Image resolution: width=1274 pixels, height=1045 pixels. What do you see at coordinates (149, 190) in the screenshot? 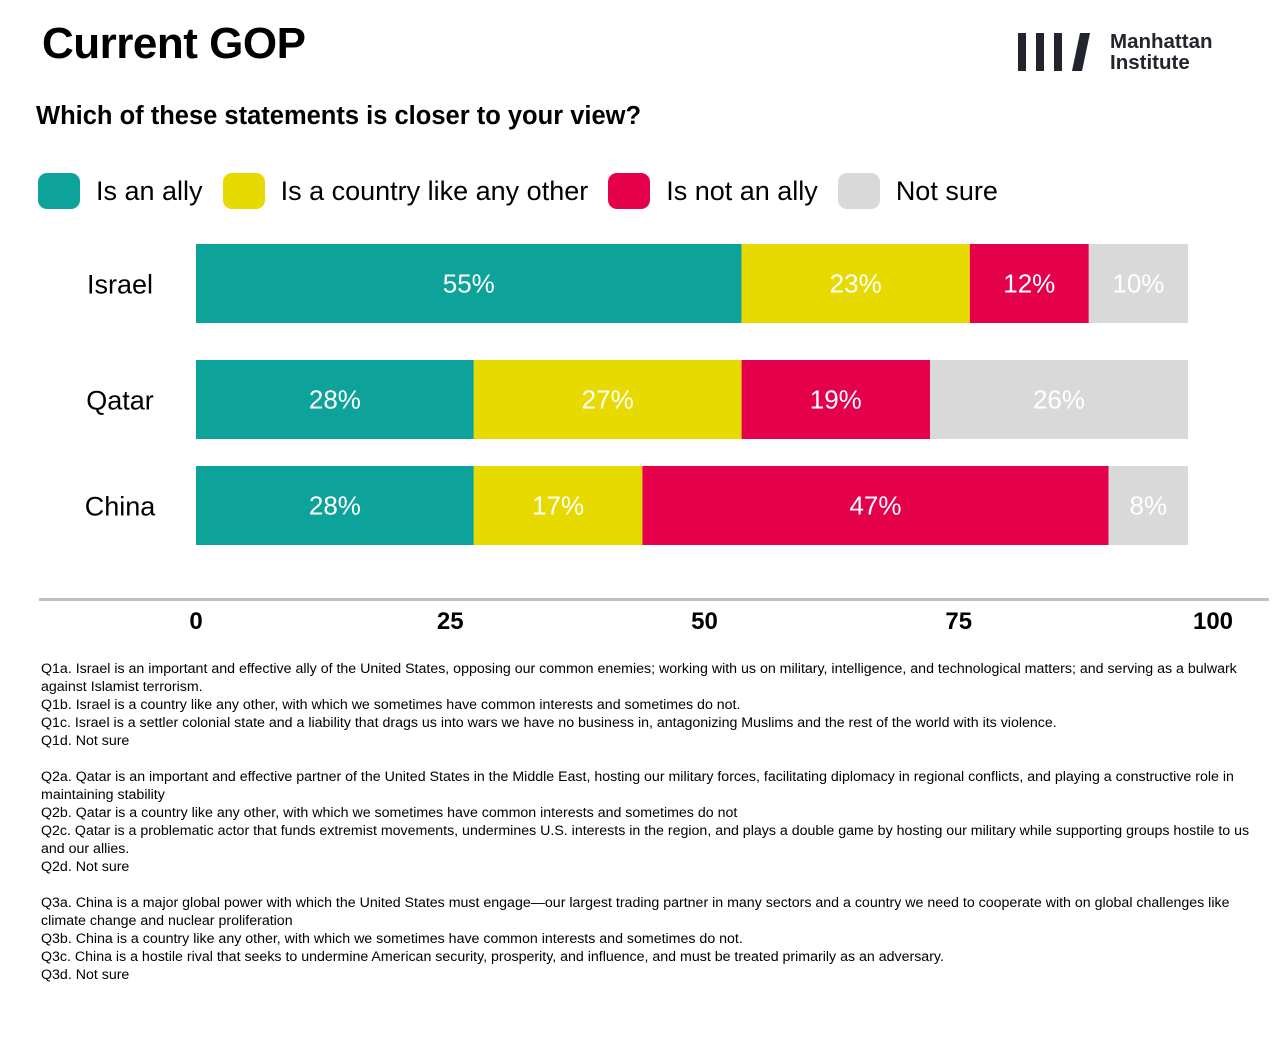
I see `legend-label-ally: Is an ally` at bounding box center [149, 190].